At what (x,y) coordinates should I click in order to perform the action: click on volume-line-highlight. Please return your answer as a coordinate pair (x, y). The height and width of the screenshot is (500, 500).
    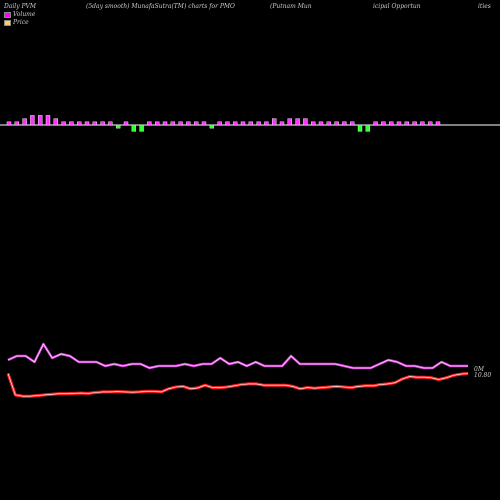
    Looking at the image, I should click on (237, 356).